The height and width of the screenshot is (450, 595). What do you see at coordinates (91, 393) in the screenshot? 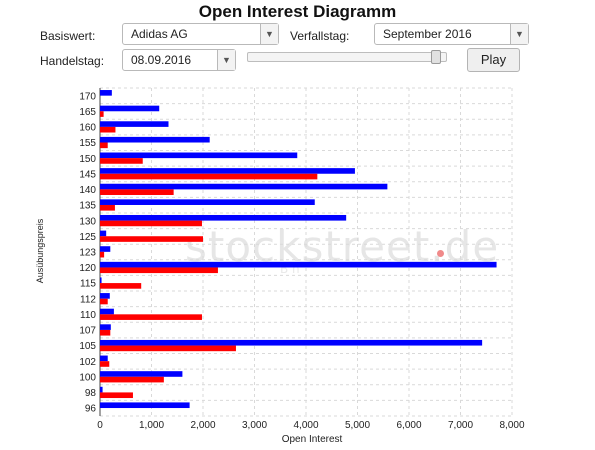
I see `y-tick-label: 98` at bounding box center [91, 393].